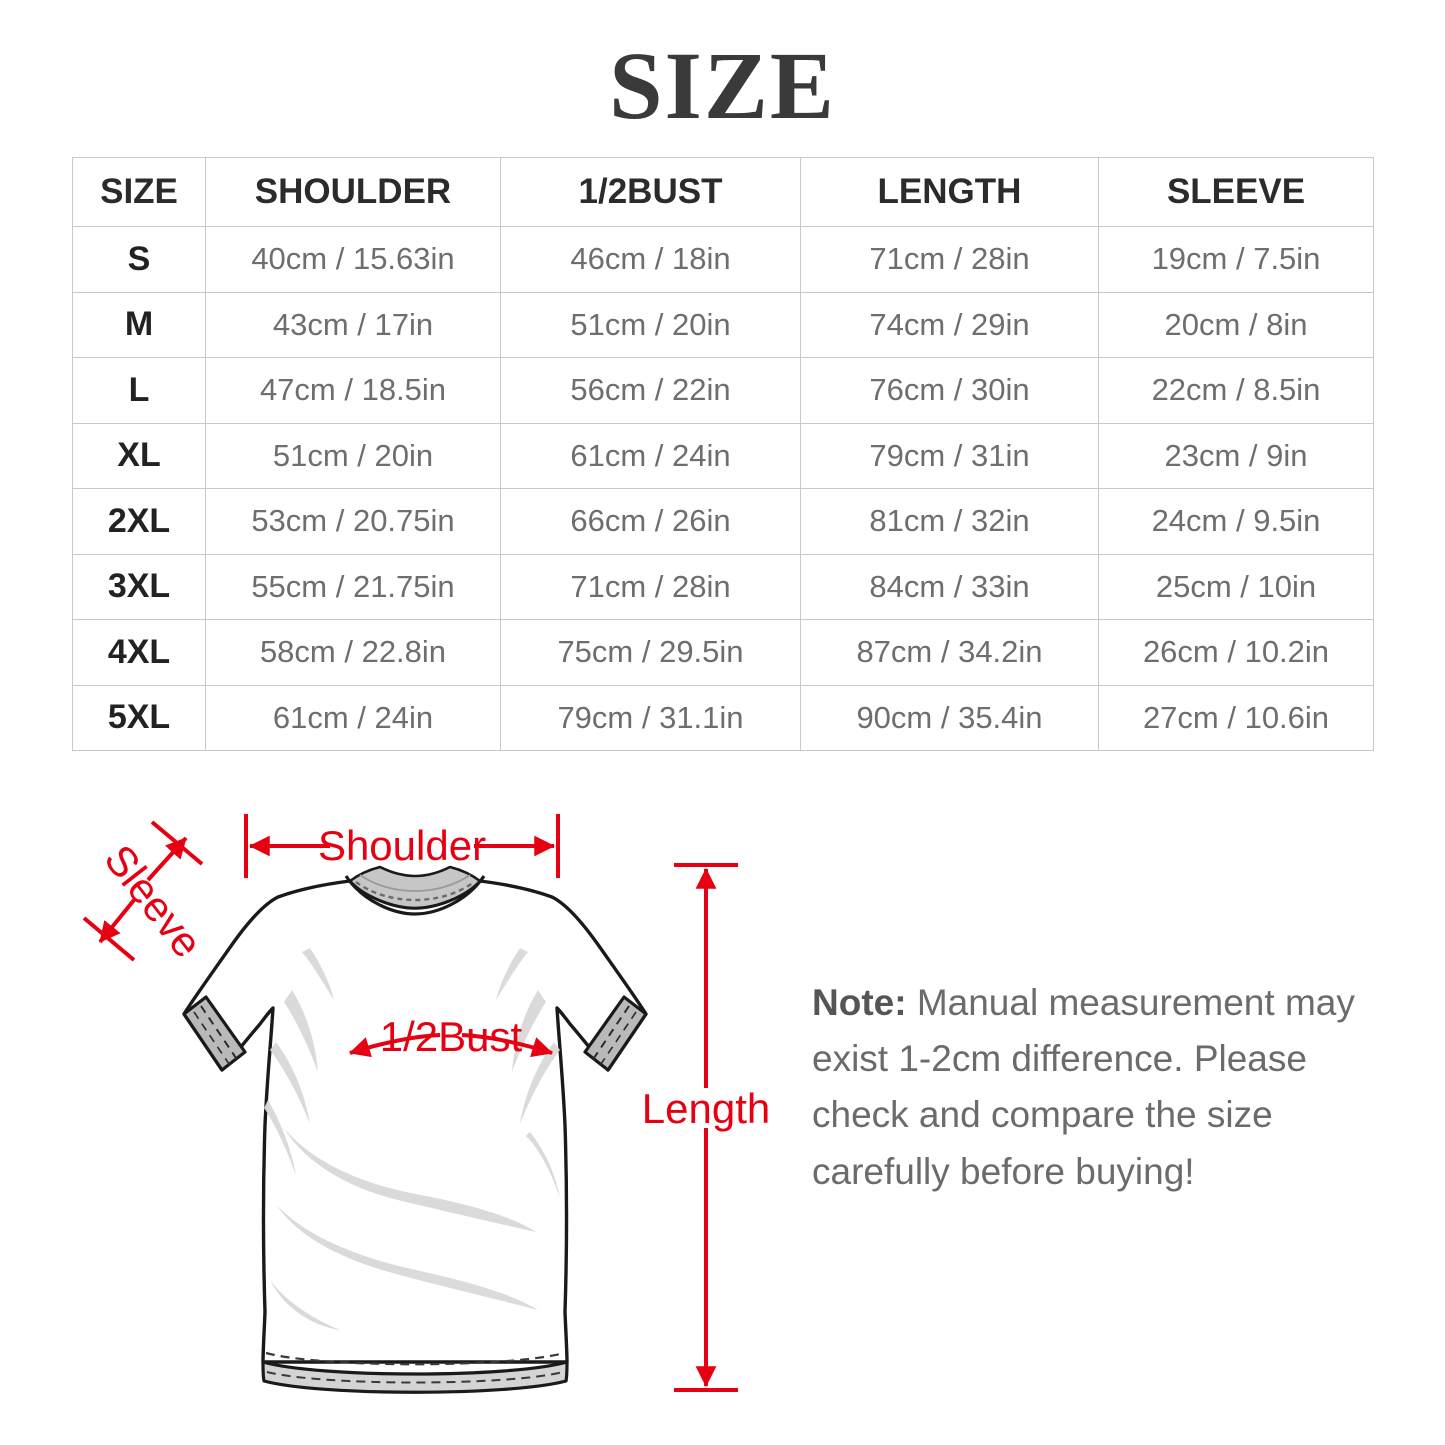  What do you see at coordinates (650, 652) in the screenshot?
I see `cell-bust: 75cm / 29.5in` at bounding box center [650, 652].